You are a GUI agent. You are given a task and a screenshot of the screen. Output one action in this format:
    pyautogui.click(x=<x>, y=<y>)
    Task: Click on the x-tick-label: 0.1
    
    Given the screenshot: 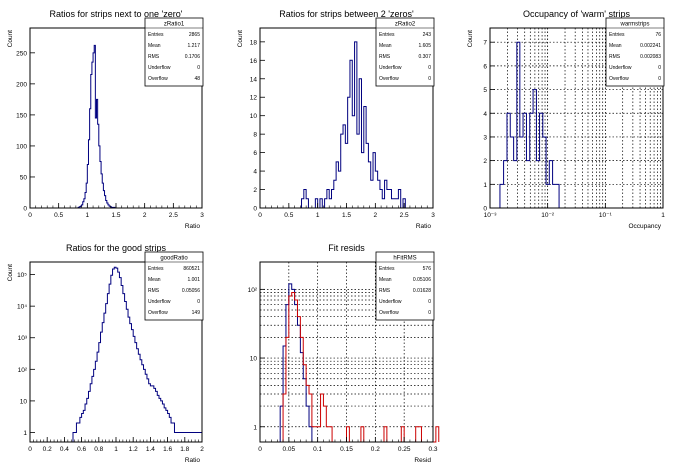 What is the action you would take?
    pyautogui.click(x=317, y=449)
    